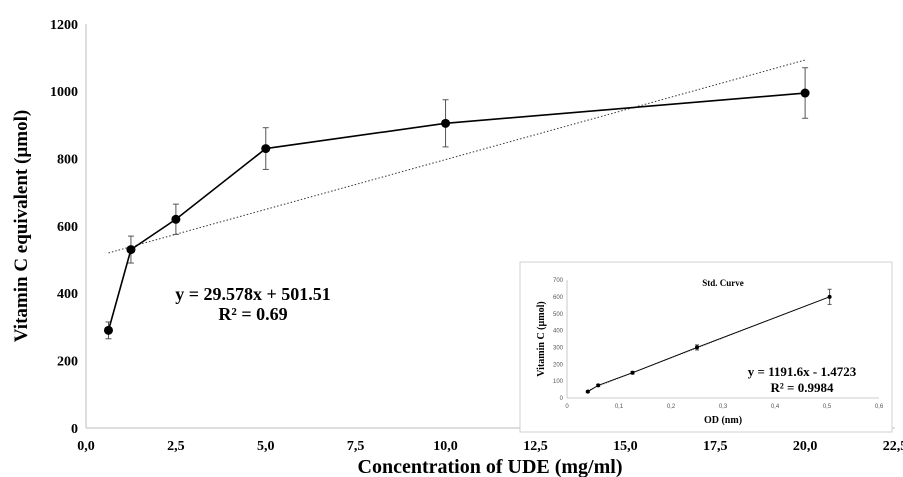  I want to click on inset-x-tick-label: 0,5, so click(827, 407).